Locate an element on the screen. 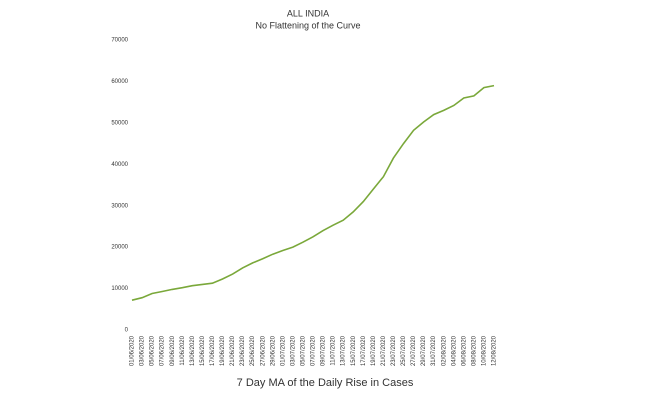 The width and height of the screenshot is (650, 405). x-tick-label: 23/06/2020 is located at coordinates (243, 350).